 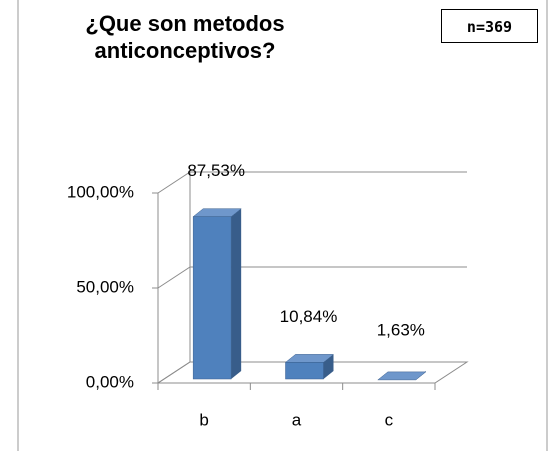 I want to click on data-label: 87,53%, so click(x=216, y=170).